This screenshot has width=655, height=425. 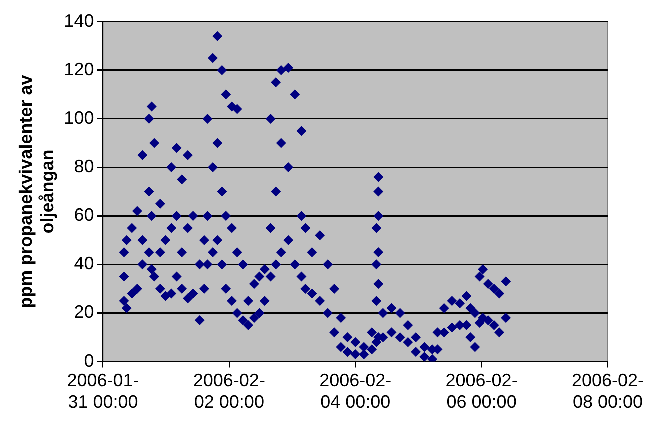 What do you see at coordinates (84, 166) in the screenshot?
I see `y-tick-label: 80` at bounding box center [84, 166].